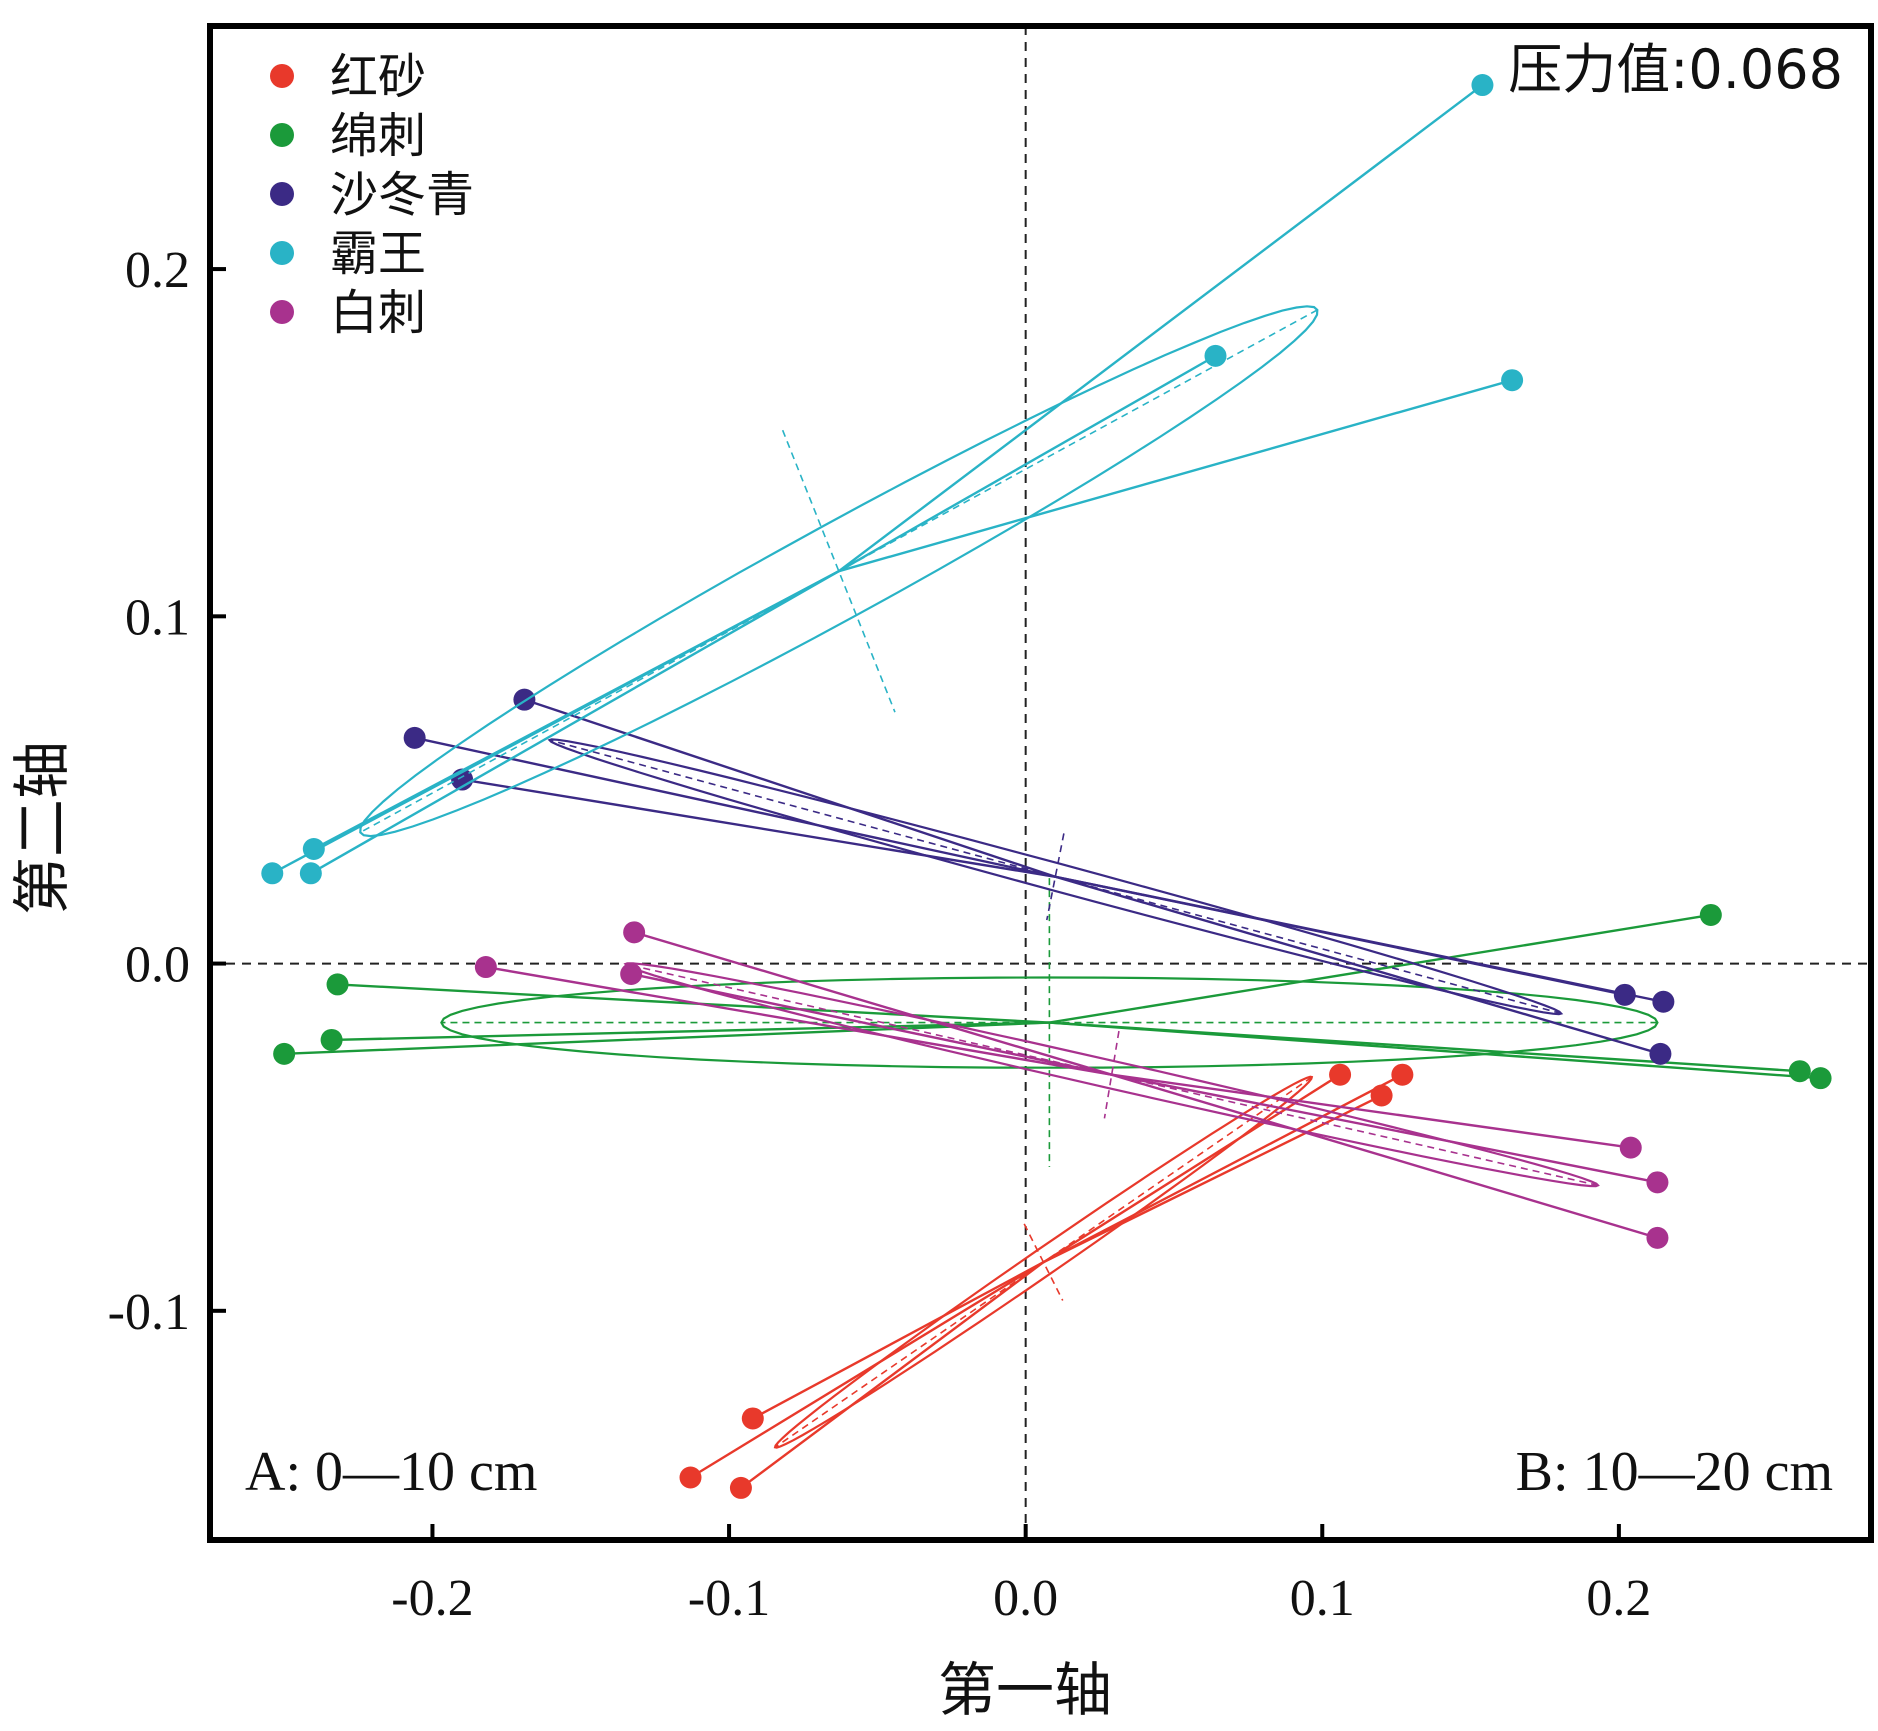 This screenshot has width=1878, height=1731. What do you see at coordinates (838, 571) in the screenshot?
I see `series-3-ellipse-minor-axis` at bounding box center [838, 571].